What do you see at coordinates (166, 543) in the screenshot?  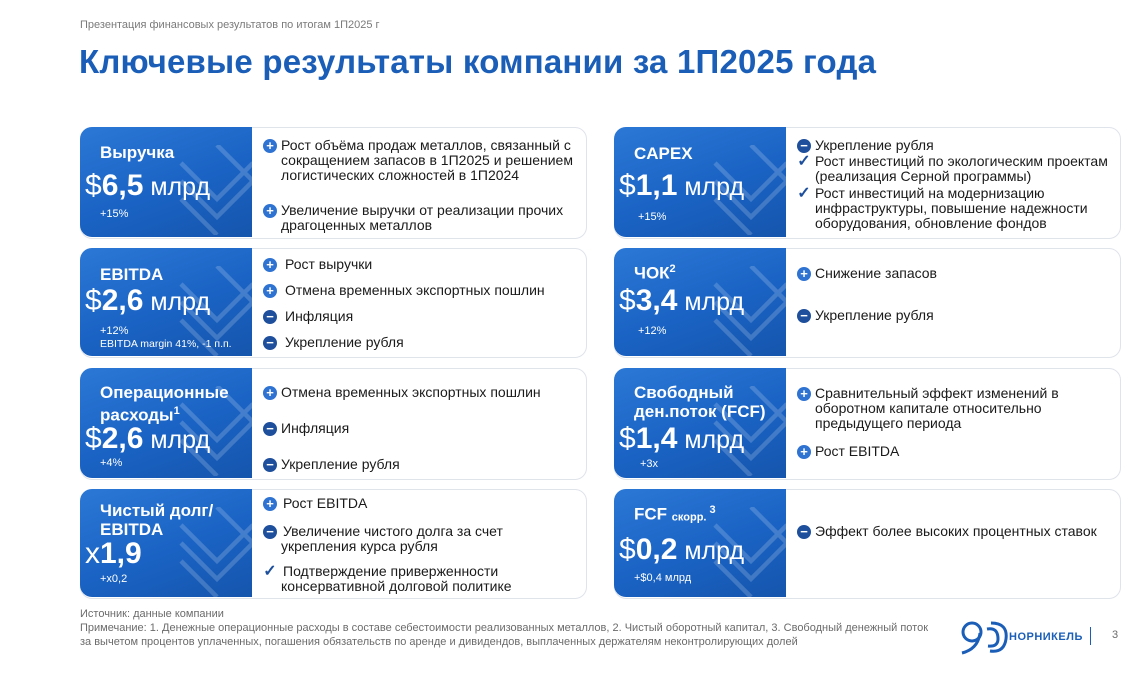 I see `kpi-tile-net-debt: Чистый долг/ EBITDA x1,9 +x0,2` at bounding box center [166, 543].